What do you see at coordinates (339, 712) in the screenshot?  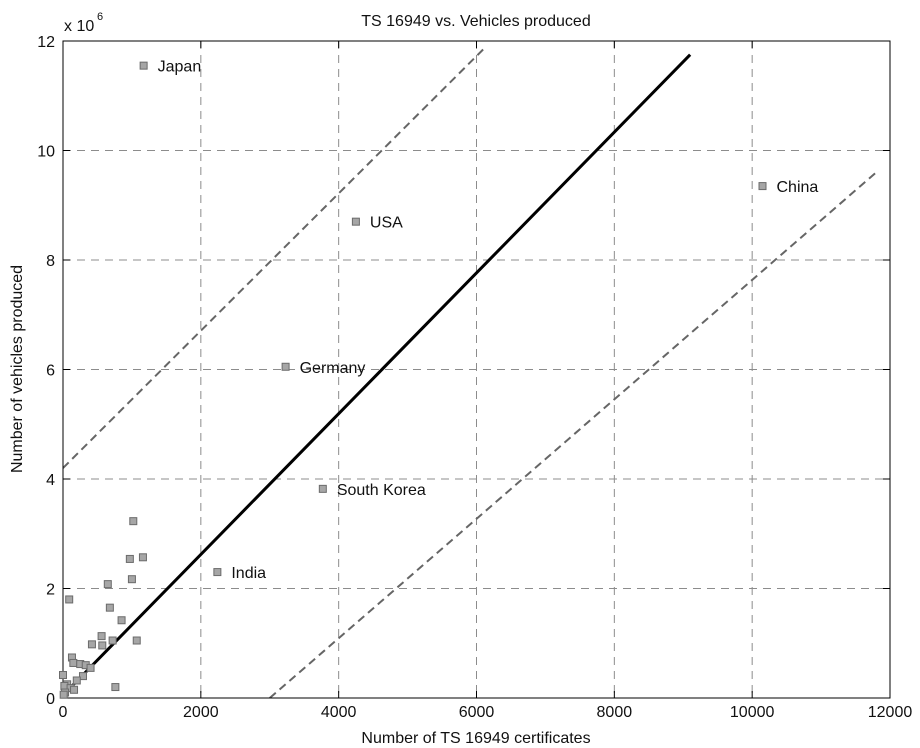 I see `x-tick-label: 4000` at bounding box center [339, 712].